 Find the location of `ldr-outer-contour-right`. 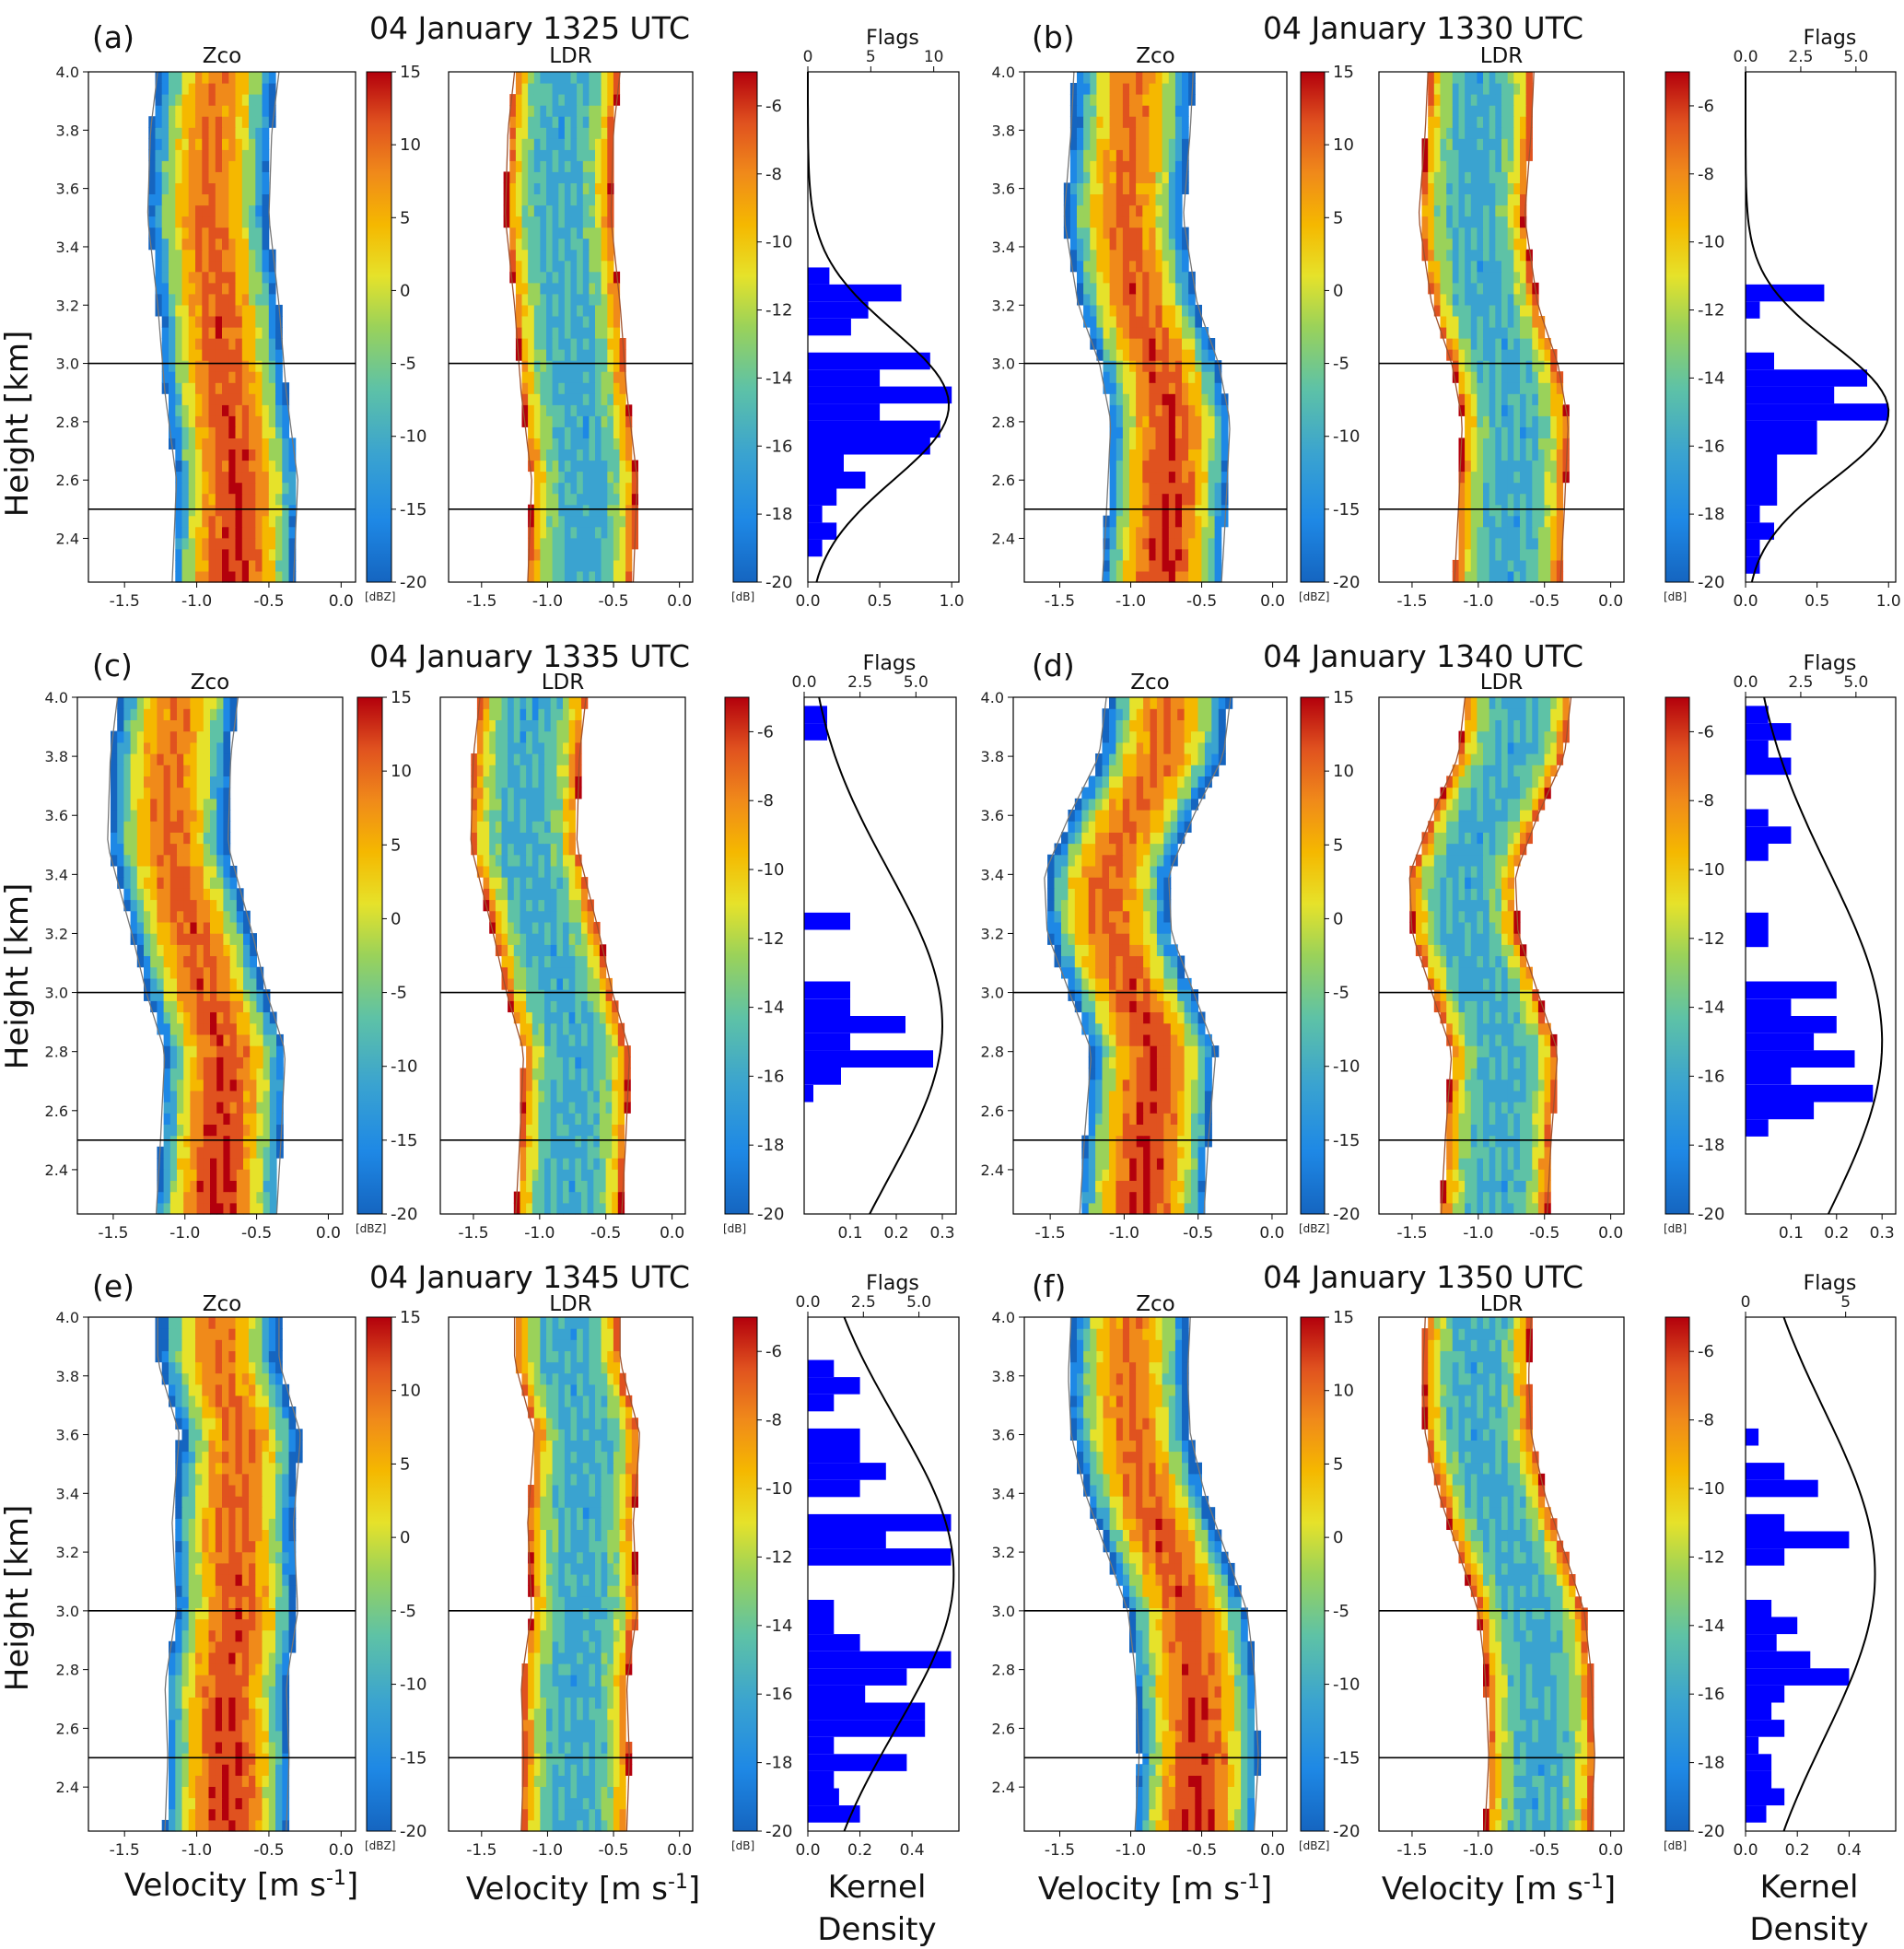

ldr-outer-contour-right is located at coordinates (624, 327).